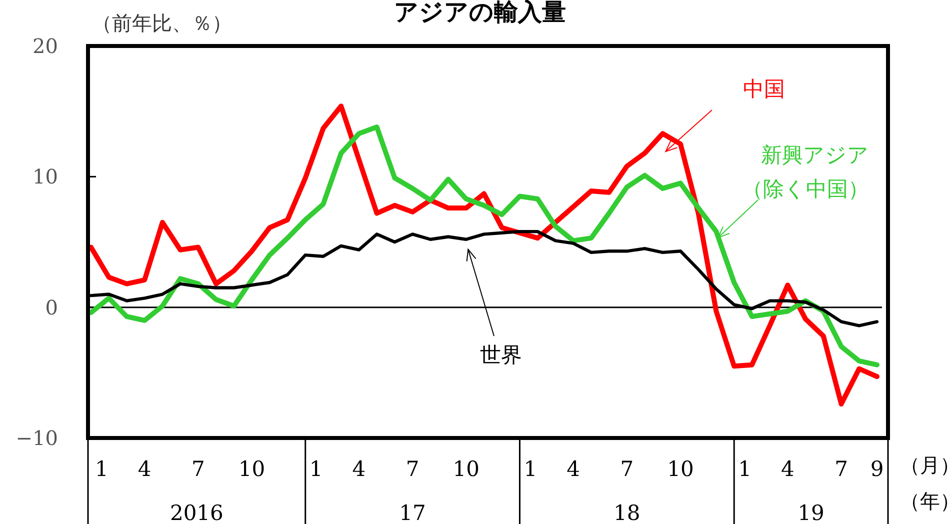 This screenshot has height=524, width=949. I want to click on text: 2016, so click(197, 512).